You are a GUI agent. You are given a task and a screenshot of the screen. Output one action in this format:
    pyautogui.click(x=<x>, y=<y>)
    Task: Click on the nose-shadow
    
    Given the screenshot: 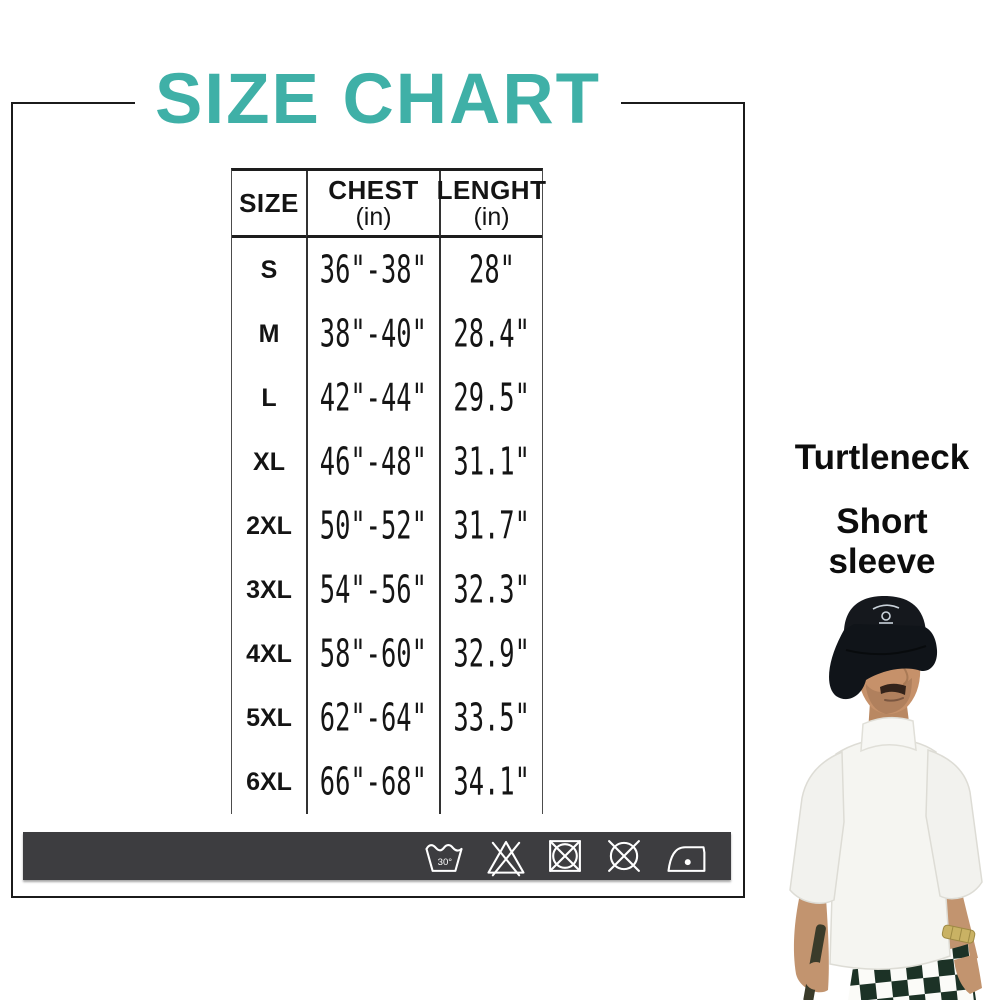 What is the action you would take?
    pyautogui.click(x=906, y=676)
    